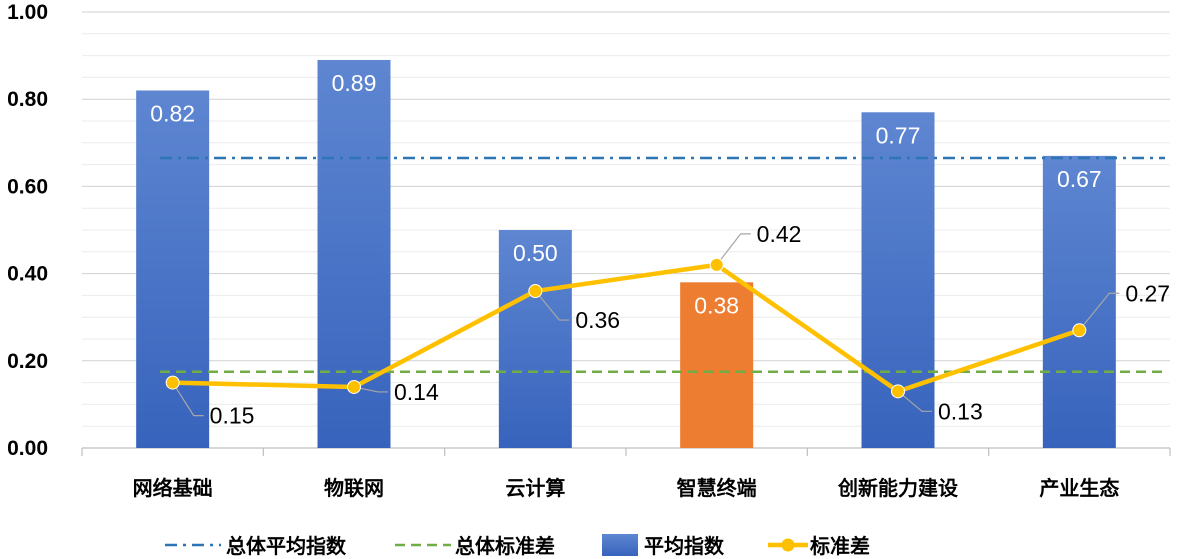  Describe the element at coordinates (172, 113) in the screenshot. I see `bar-data-label: 0.82` at that location.